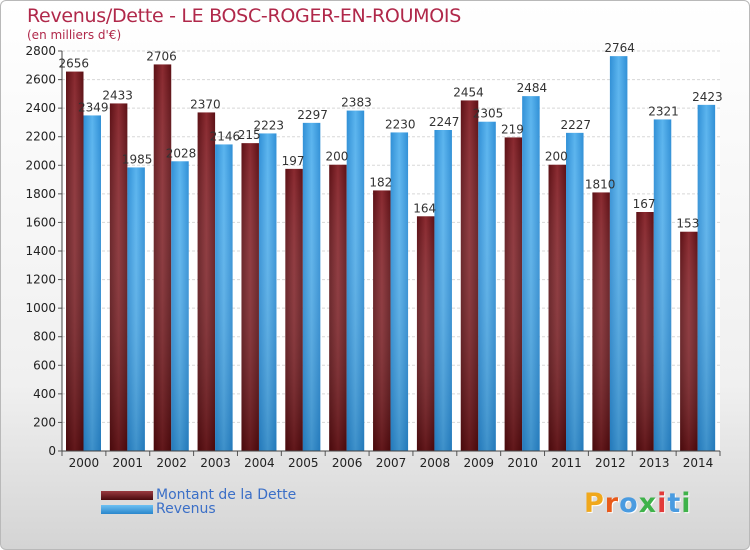  Describe the element at coordinates (127, 495) in the screenshot. I see `legend-swatch-dette` at that location.